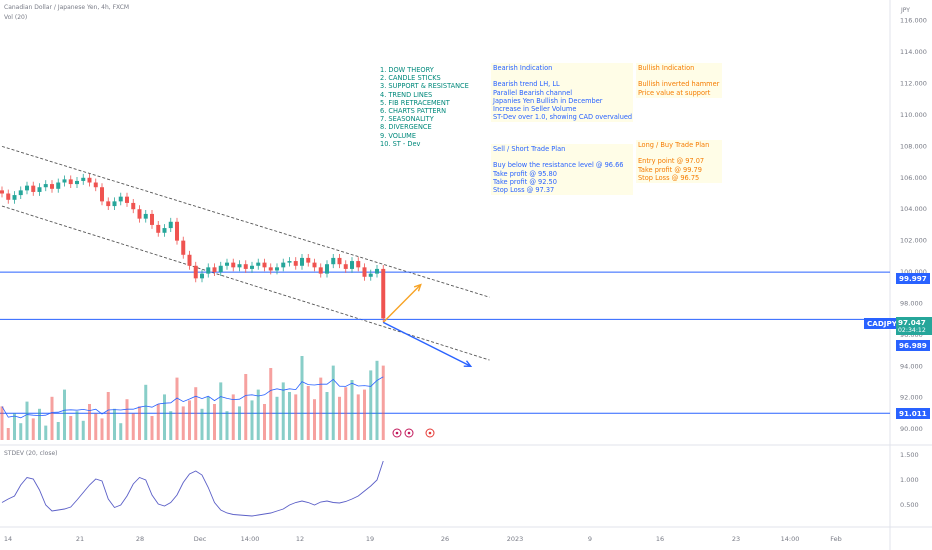 This screenshot has height=550, width=932. Describe the element at coordinates (913, 84) in the screenshot. I see `price-axis-tick: 112.000` at that location.